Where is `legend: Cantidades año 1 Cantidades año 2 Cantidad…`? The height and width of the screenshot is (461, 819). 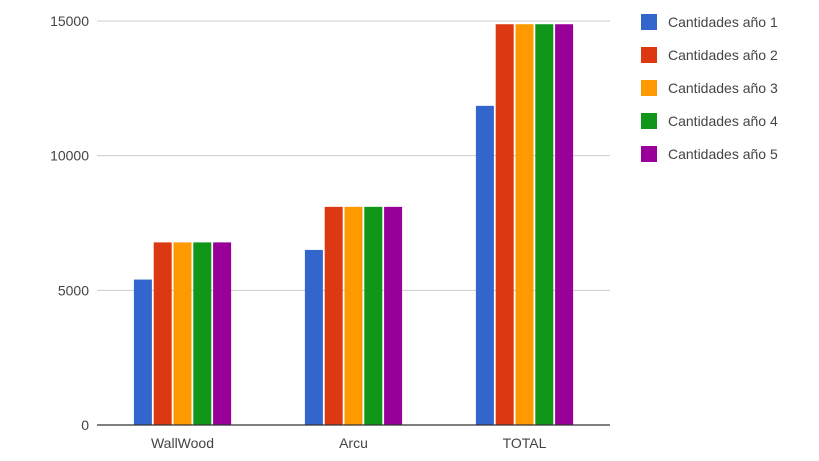
legend: Cantidades año 1 Cantidades año 2 Cantidad… is located at coordinates (709, 88).